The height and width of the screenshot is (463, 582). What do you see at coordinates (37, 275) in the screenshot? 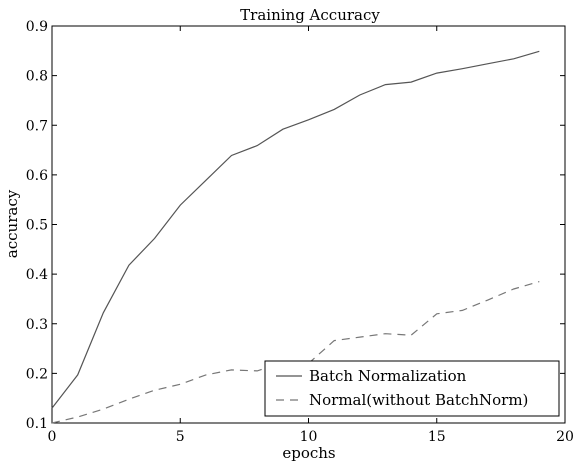
I see `y-tick-label: 0.4` at bounding box center [37, 275].